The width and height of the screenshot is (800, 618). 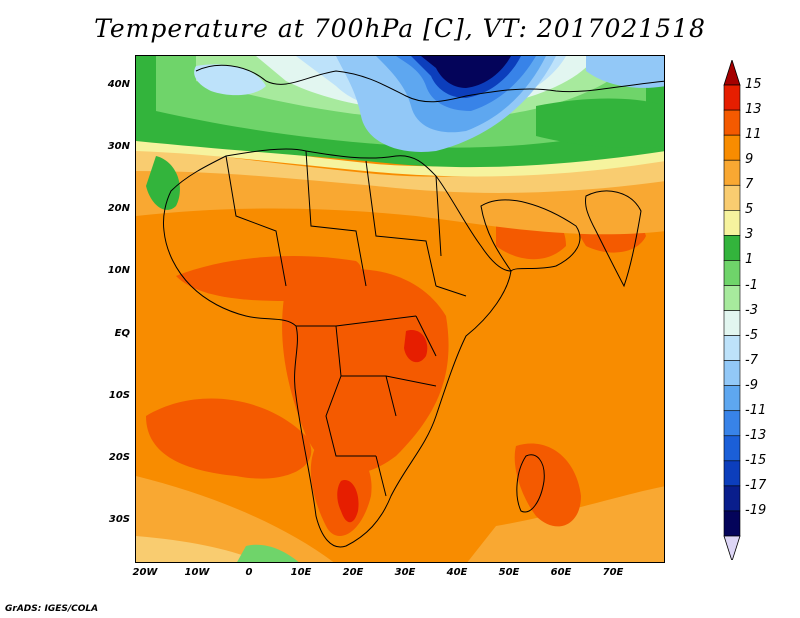 What do you see at coordinates (749, 185) in the screenshot?
I see `colorbar-label: 7` at bounding box center [749, 185].